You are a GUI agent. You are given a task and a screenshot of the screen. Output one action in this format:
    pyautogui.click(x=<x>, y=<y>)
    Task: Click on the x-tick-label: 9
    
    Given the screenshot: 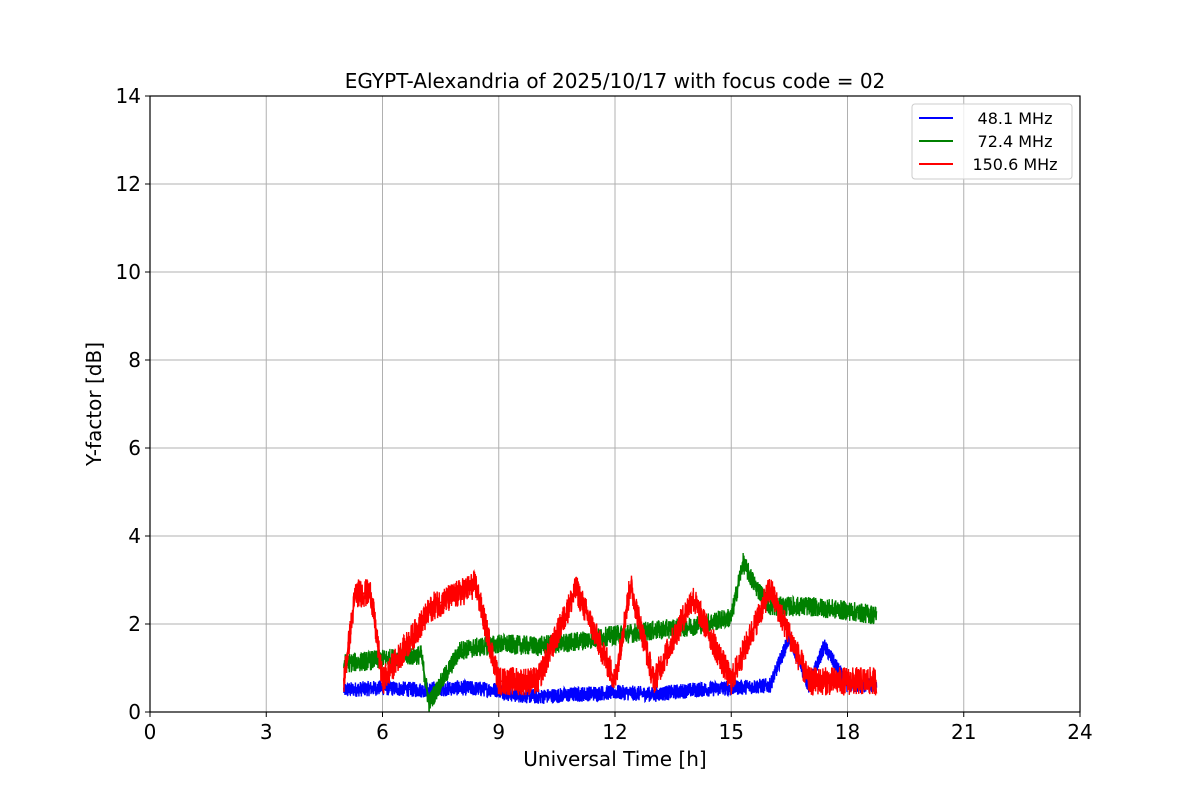 What is the action you would take?
    pyautogui.click(x=498, y=732)
    